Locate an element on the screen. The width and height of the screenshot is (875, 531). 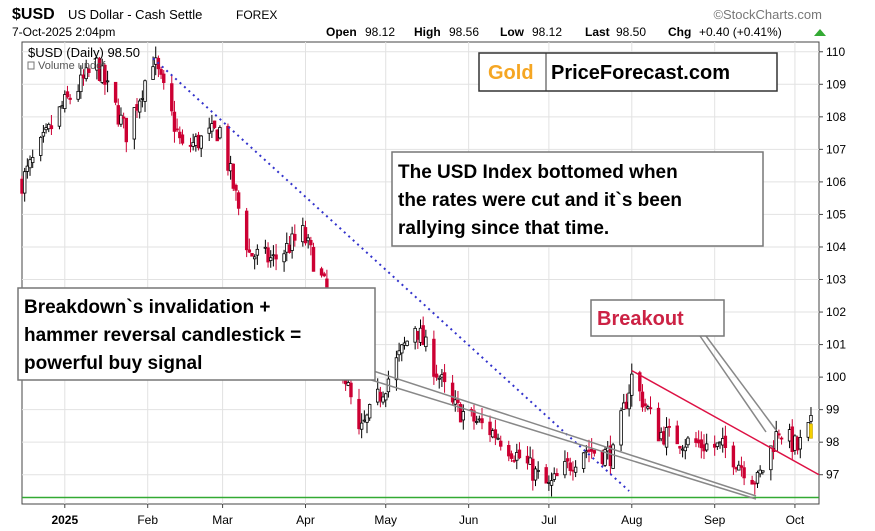
x-tick-label: Apr is located at coordinates (305, 520).